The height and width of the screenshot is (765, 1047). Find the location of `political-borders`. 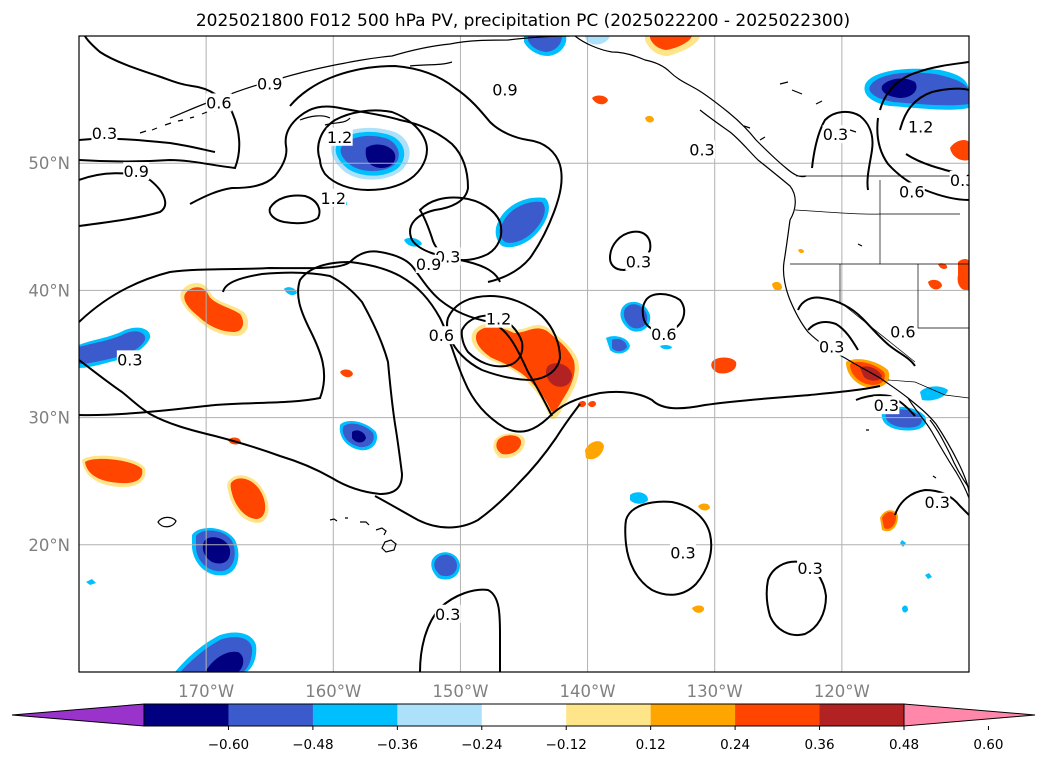

political-borders is located at coordinates (879, 287).